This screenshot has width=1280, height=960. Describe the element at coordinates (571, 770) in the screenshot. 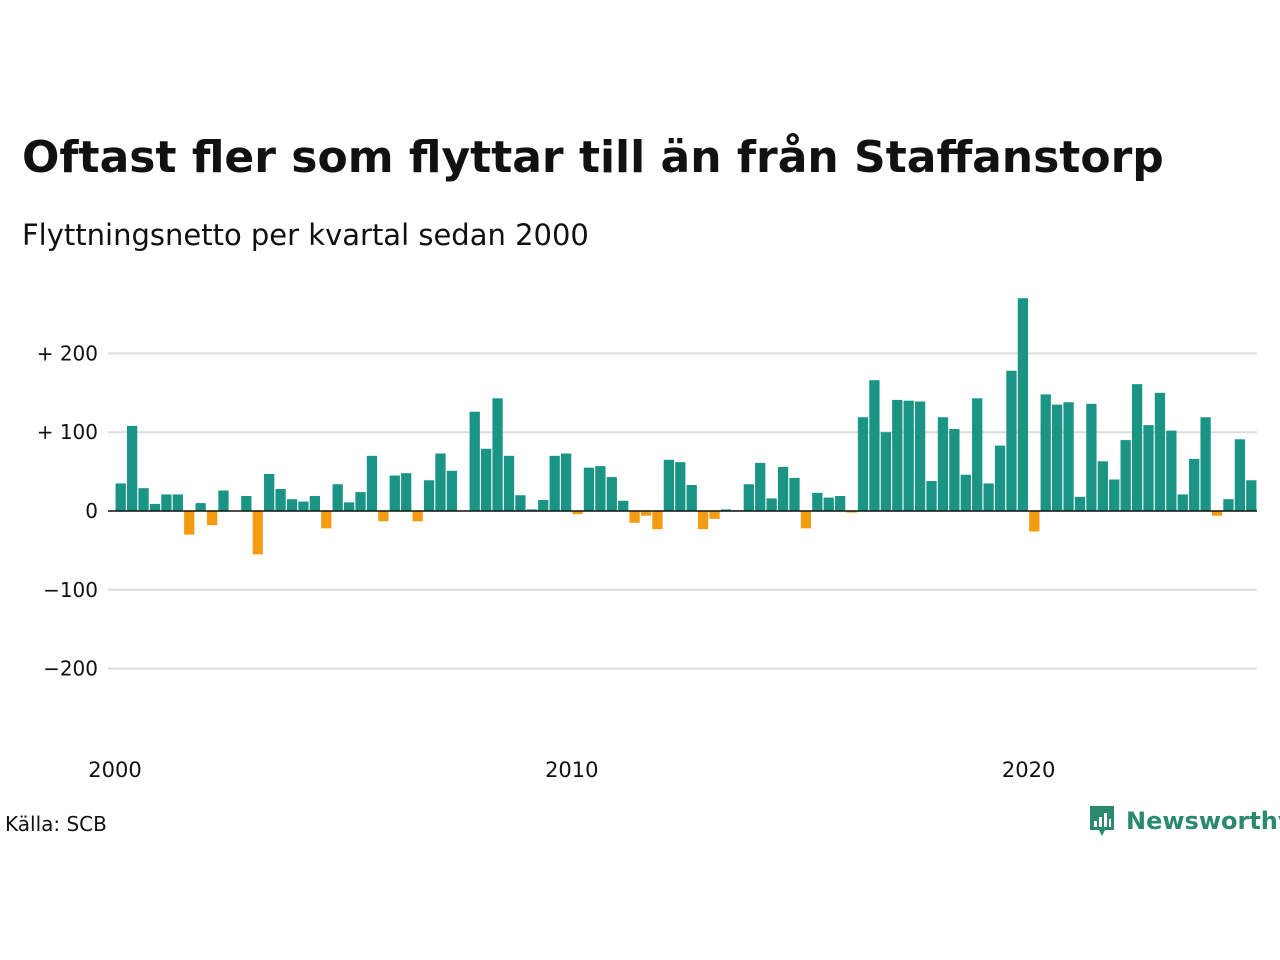

I see `x-axis-ticks: 2000 2010 2020` at that location.